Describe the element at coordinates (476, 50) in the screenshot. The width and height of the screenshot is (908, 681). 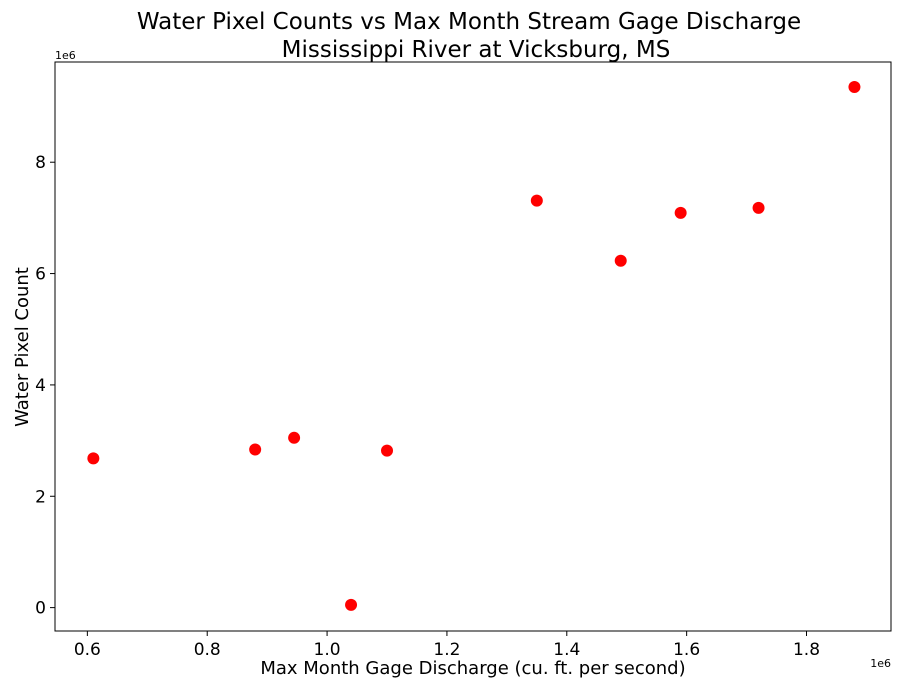
I see `chart-title-line2: Mississippi River at Vicksburg, MS` at that location.